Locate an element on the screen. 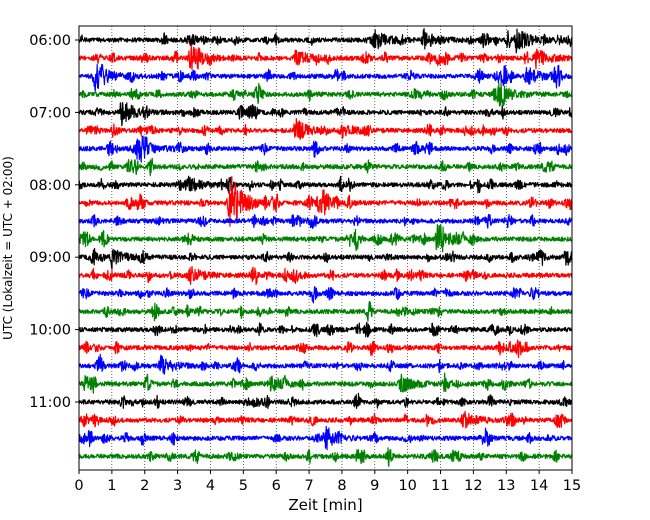  x-tick-label-13: 13 is located at coordinates (506, 486).